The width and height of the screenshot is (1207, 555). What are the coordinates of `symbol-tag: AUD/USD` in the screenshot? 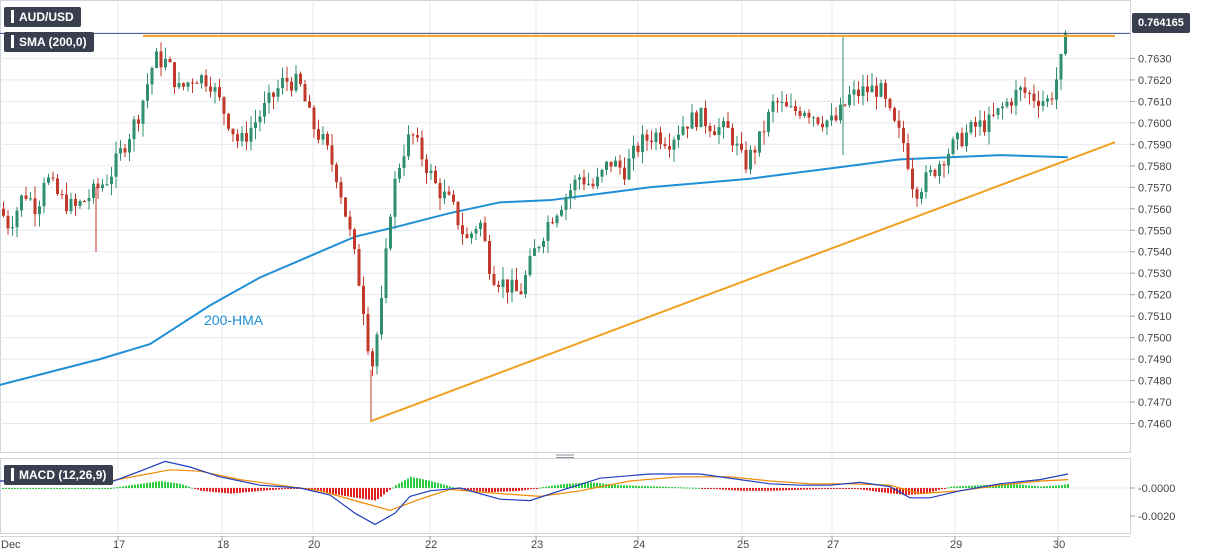 It's located at (42, 17).